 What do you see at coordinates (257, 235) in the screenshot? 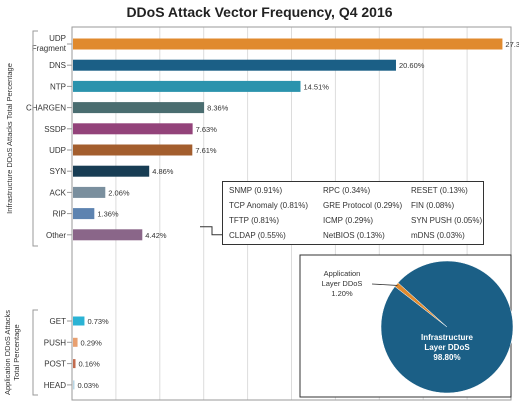
I see `other-breakdown-item: CLDAP (0.55%)` at bounding box center [257, 235].